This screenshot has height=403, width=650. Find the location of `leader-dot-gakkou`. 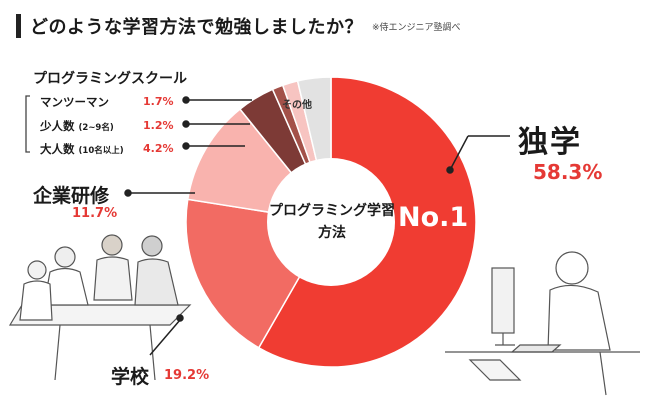

leader-dot-gakkou is located at coordinates (180, 318).